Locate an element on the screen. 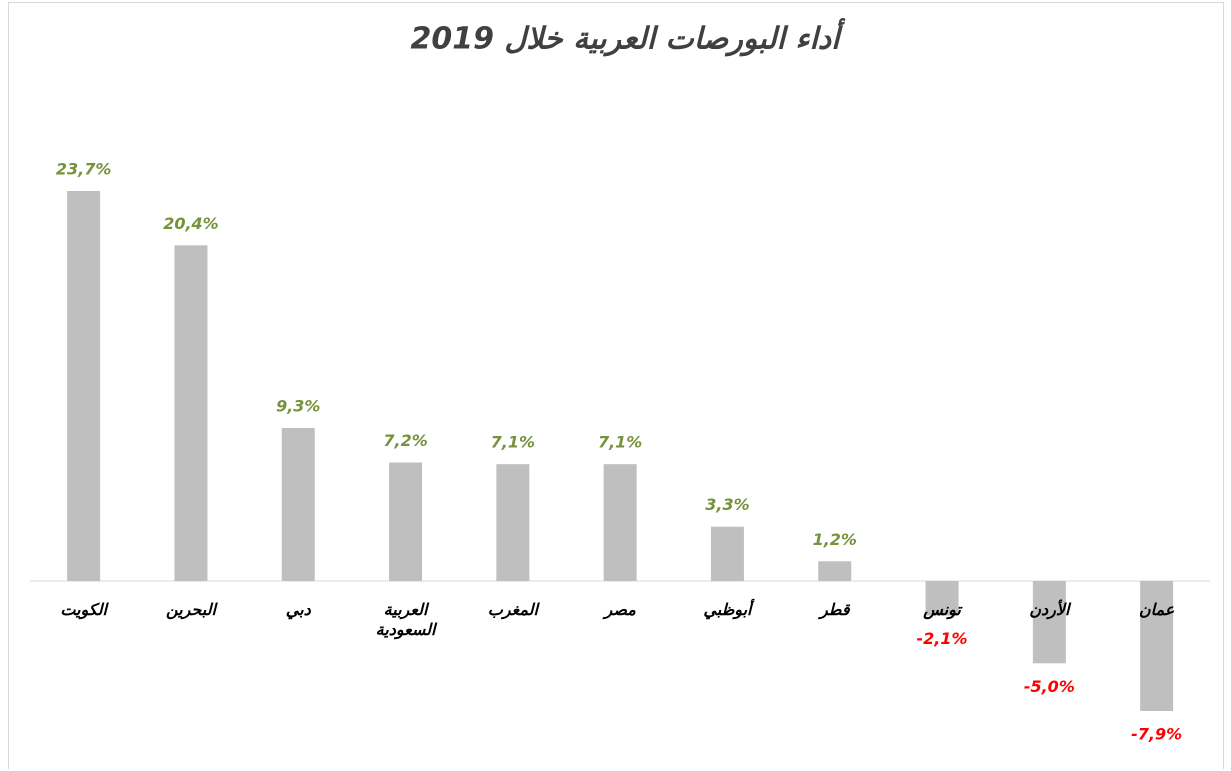  x-tick-label: دبي is located at coordinates (298, 609).